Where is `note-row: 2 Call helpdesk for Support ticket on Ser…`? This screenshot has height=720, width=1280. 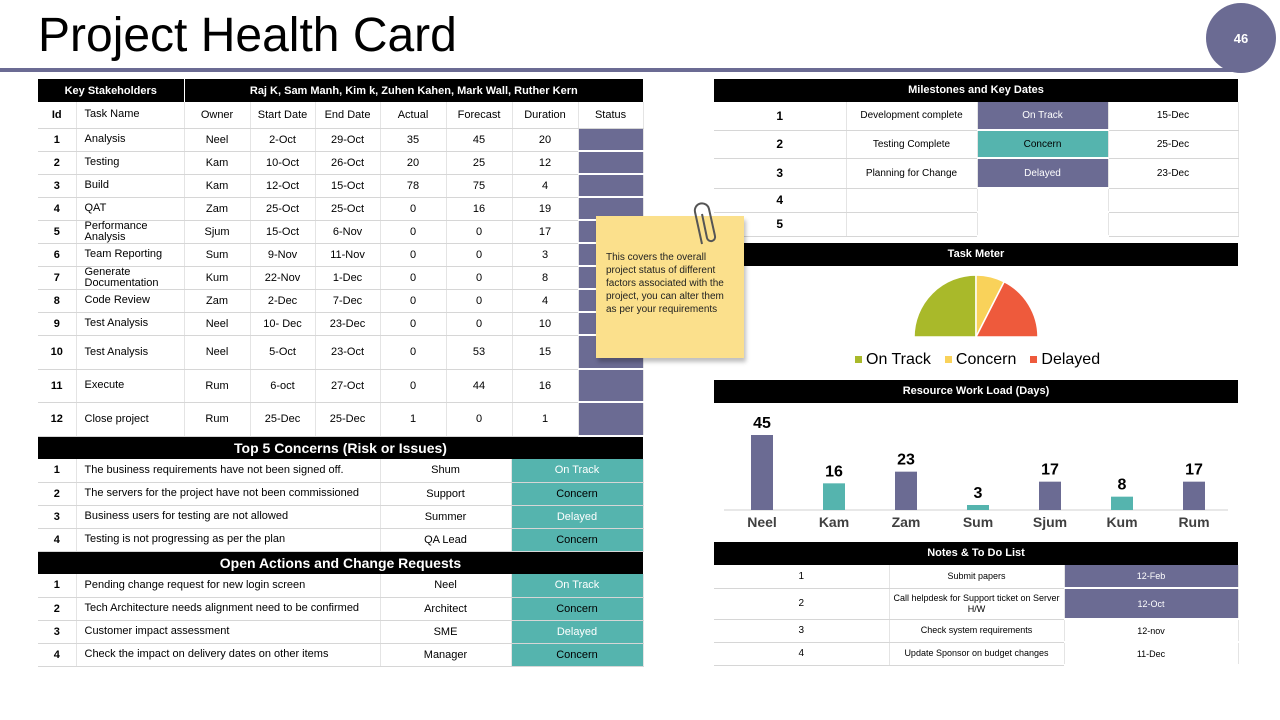
note-row: 2 Call helpdesk for Support ticket on Ser… is located at coordinates (976, 604).